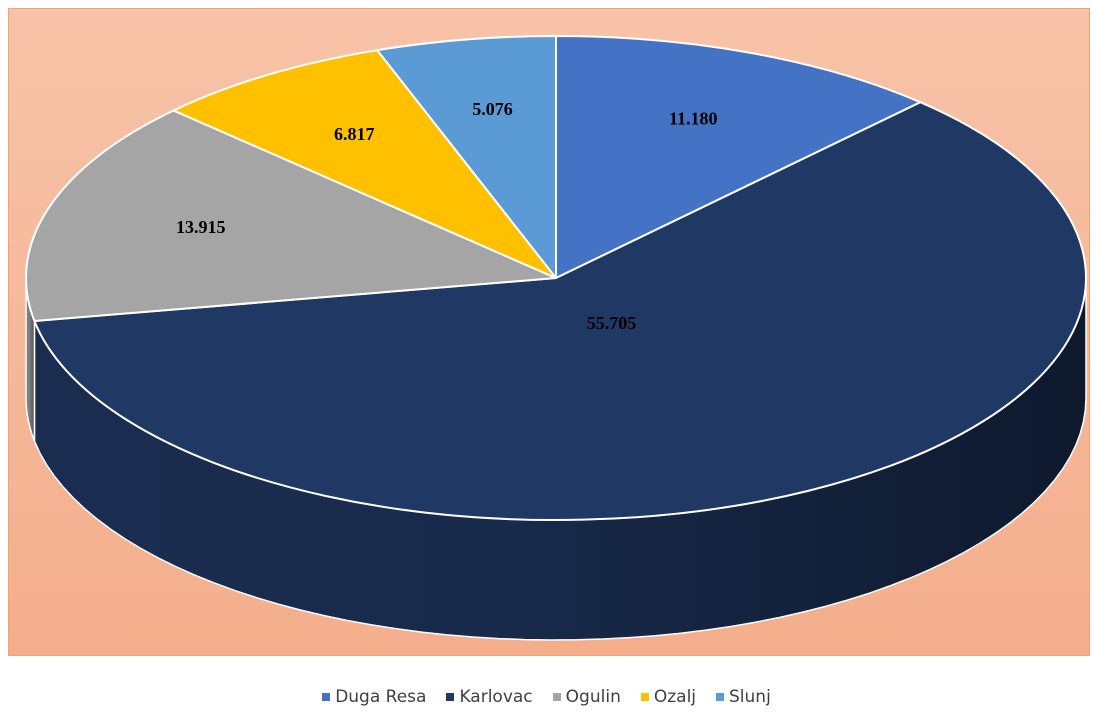 The height and width of the screenshot is (717, 1093). What do you see at coordinates (546, 697) in the screenshot?
I see `legend: Duga Resa Karlovac Ogulin Ozalj Slunj` at bounding box center [546, 697].